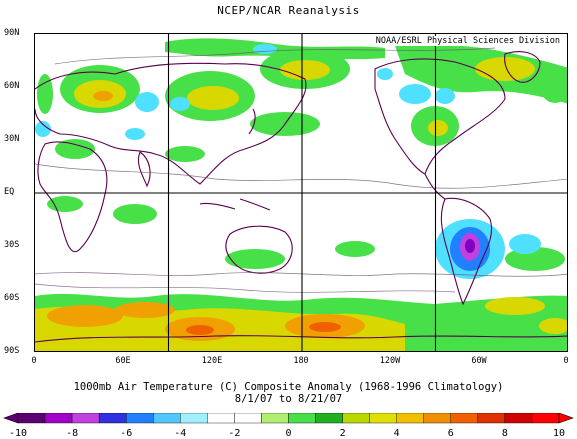 This screenshot has height=439, width=577. Describe the element at coordinates (11, 418) in the screenshot. I see `colorbar-arrow-low` at that location.